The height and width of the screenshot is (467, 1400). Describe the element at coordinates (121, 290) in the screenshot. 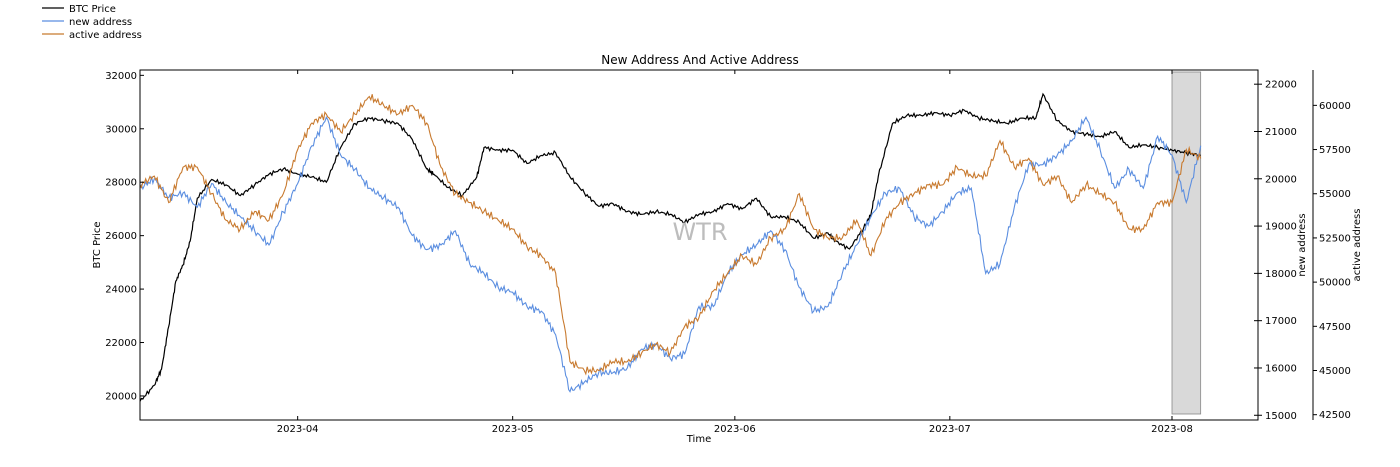

I see `y-tick-label-btc-24000: 24000` at that location.